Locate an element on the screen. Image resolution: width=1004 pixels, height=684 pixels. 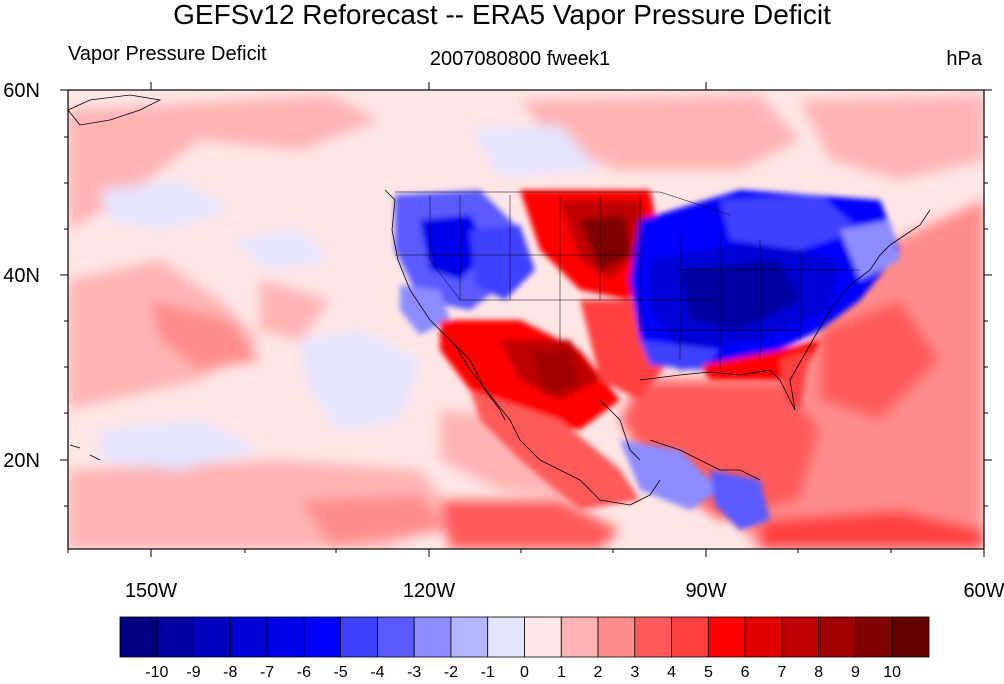
colorbar-tick-label: -3 is located at coordinates (414, 672).